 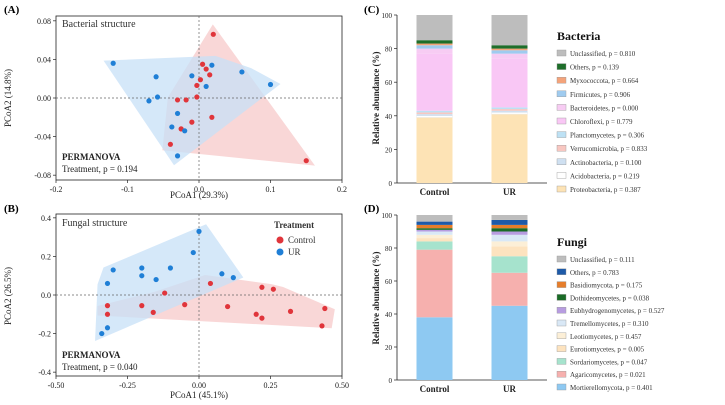 I want to click on x-tick-label-a: 0.1, so click(x=271, y=189).